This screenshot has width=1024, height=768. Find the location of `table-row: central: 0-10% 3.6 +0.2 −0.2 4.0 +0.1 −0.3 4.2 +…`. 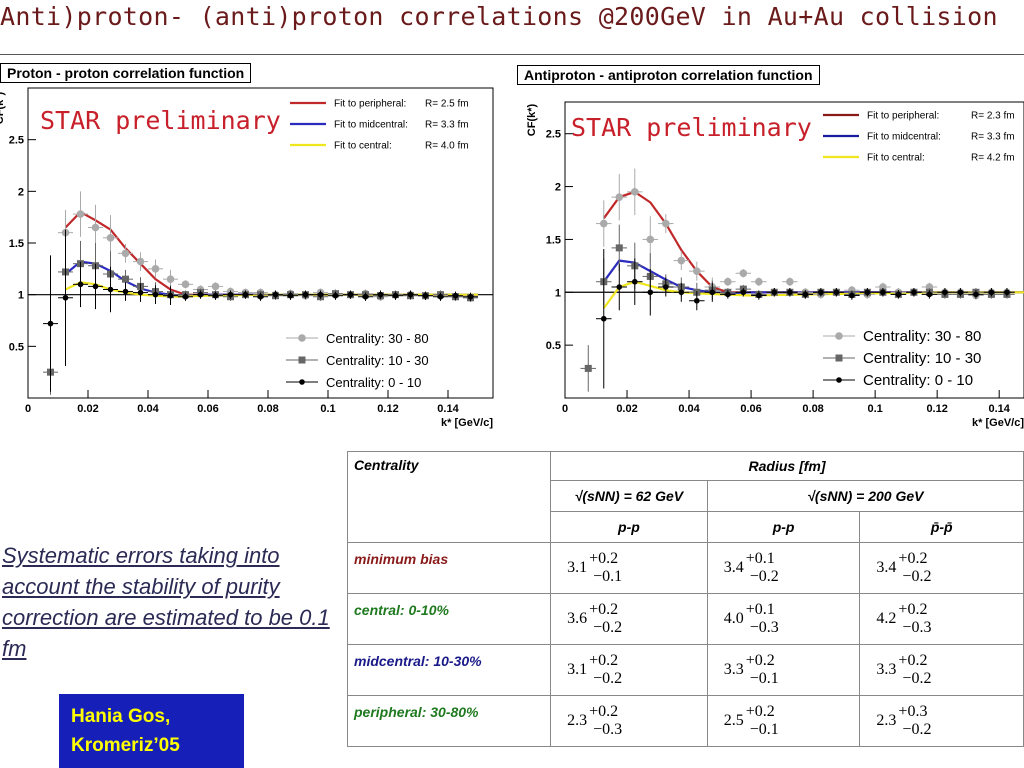

table-row: central: 0-10% 3.6 +0.2 −0.2 4.0 +0.1 −0.3 4.2 +… is located at coordinates (685, 619).